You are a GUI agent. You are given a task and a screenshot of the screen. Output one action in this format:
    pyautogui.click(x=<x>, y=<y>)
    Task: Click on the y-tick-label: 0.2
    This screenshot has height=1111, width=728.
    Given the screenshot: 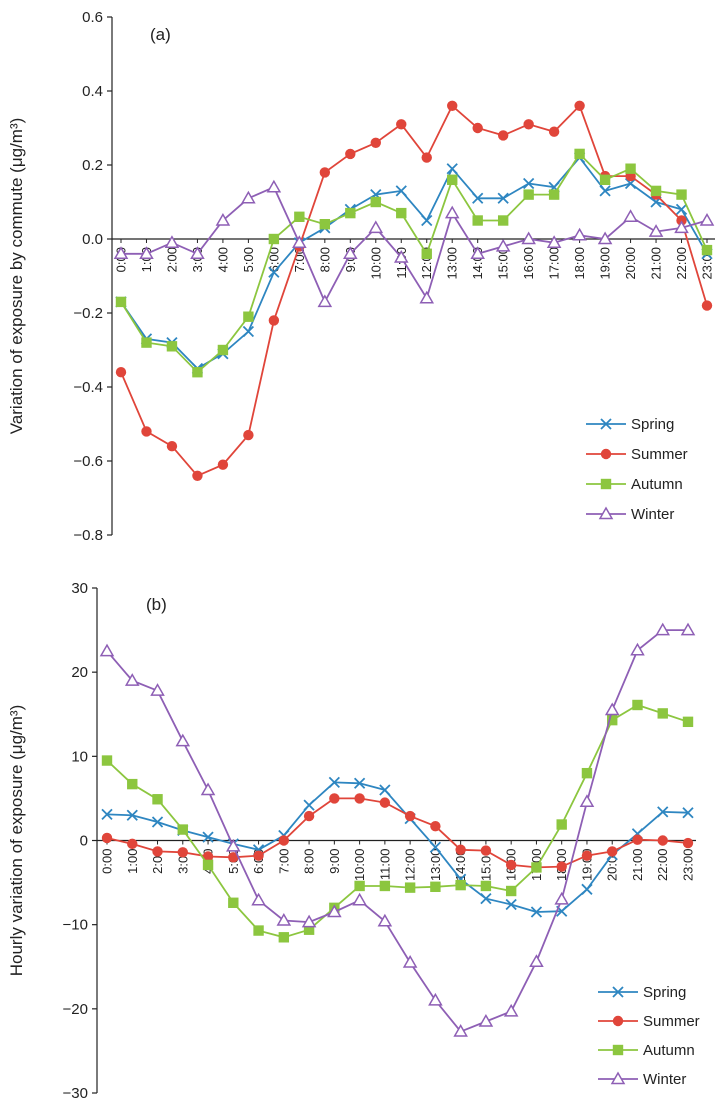 What is the action you would take?
    pyautogui.click(x=92, y=165)
    